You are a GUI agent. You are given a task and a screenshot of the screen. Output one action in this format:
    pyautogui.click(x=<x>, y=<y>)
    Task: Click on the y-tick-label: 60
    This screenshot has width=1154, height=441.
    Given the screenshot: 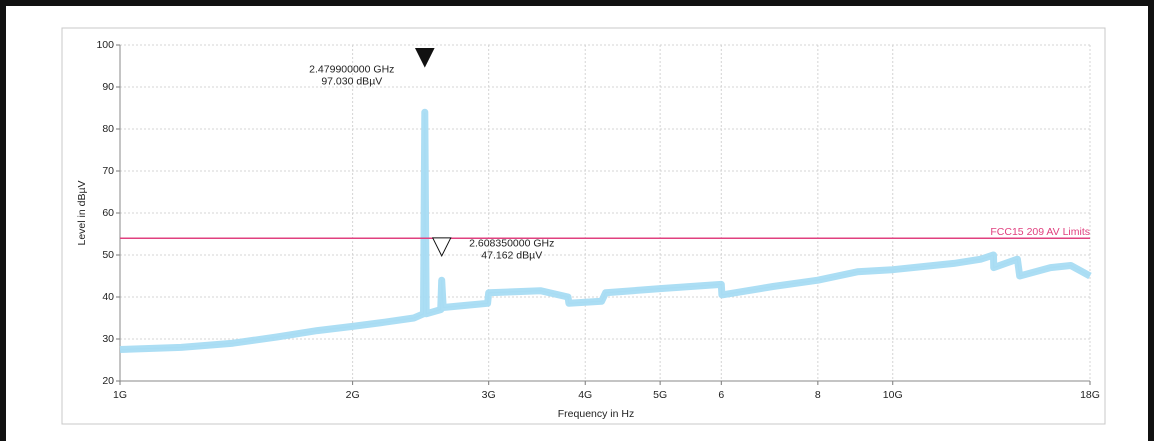 What is the action you would take?
    pyautogui.click(x=108, y=213)
    